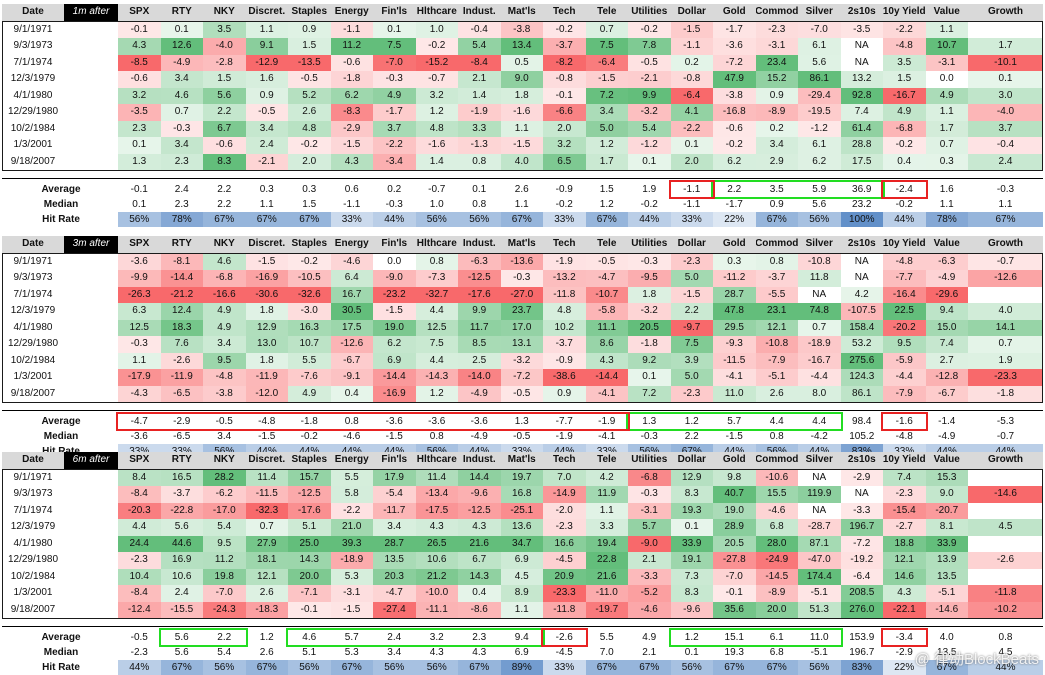 This screenshot has width=1045, height=675. I want to click on summary-divider, so click(522, 178).